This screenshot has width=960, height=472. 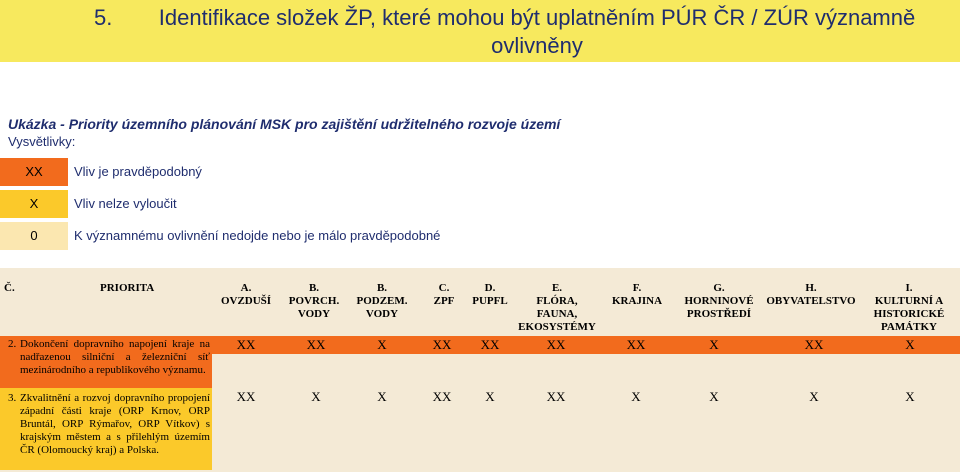 I want to click on header-line: PODZEM., so click(x=382, y=301).